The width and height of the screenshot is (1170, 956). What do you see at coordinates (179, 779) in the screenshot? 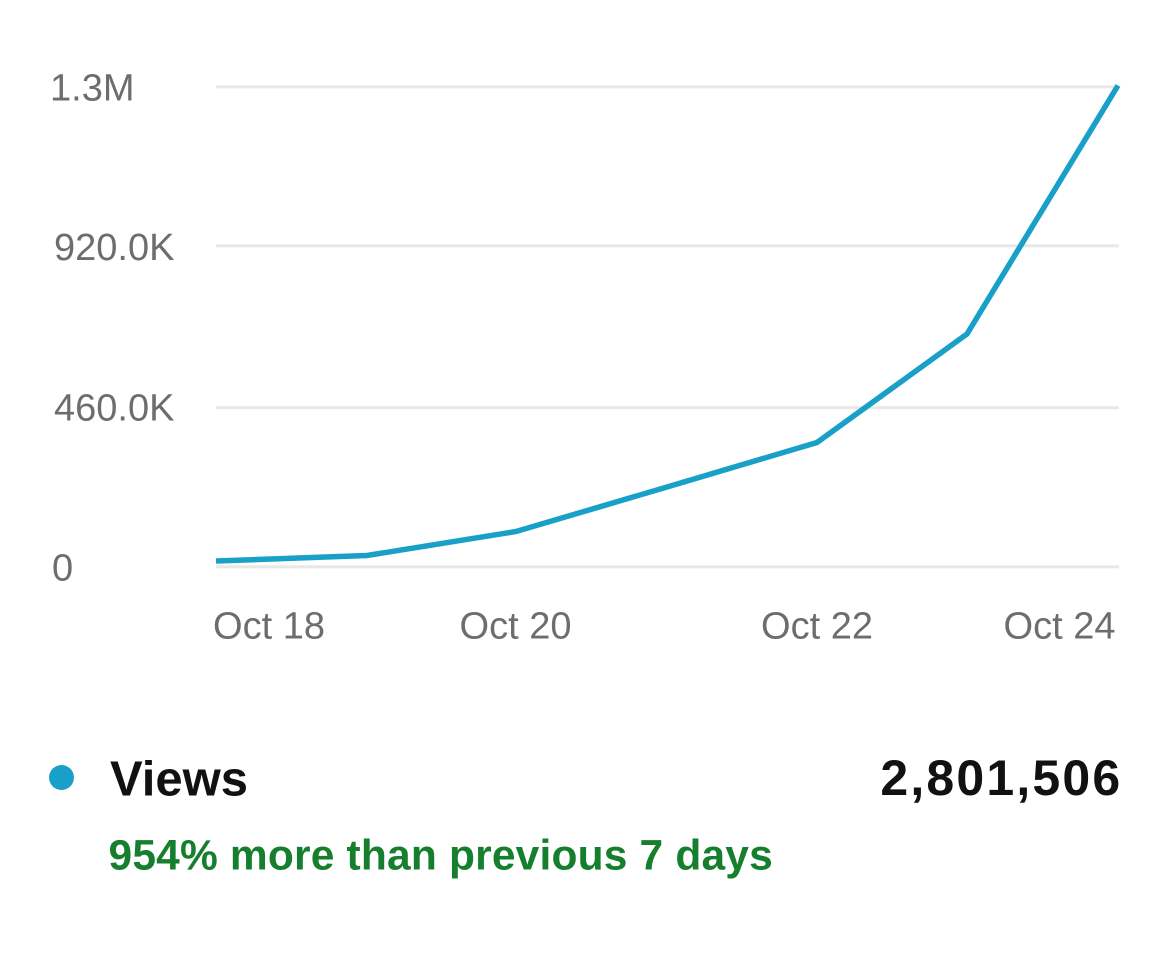
I see `svg-text: Views` at bounding box center [179, 779].